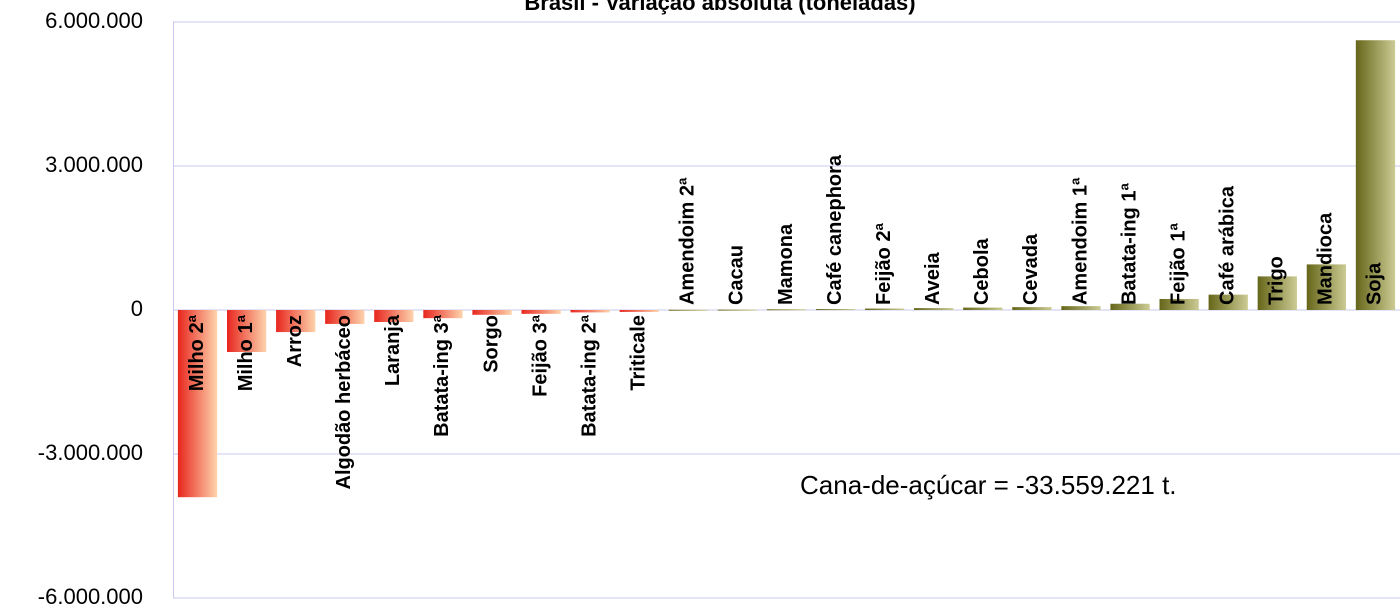 The image size is (1400, 609). What do you see at coordinates (393, 350) in the screenshot?
I see `x-tick-label: Laranja` at bounding box center [393, 350].